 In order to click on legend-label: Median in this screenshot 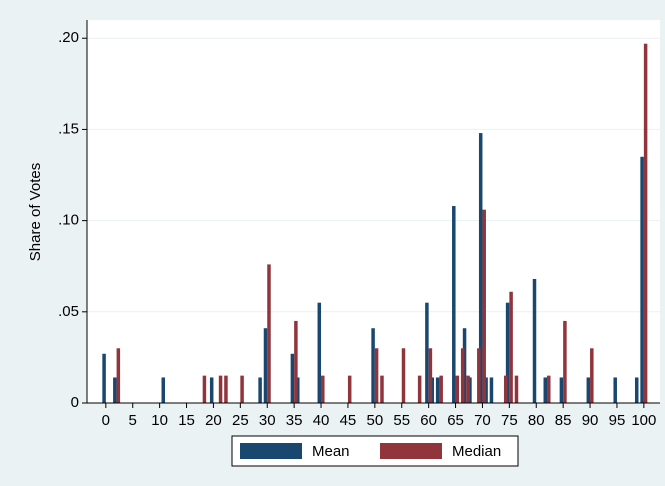, I will do `click(476, 451)`.